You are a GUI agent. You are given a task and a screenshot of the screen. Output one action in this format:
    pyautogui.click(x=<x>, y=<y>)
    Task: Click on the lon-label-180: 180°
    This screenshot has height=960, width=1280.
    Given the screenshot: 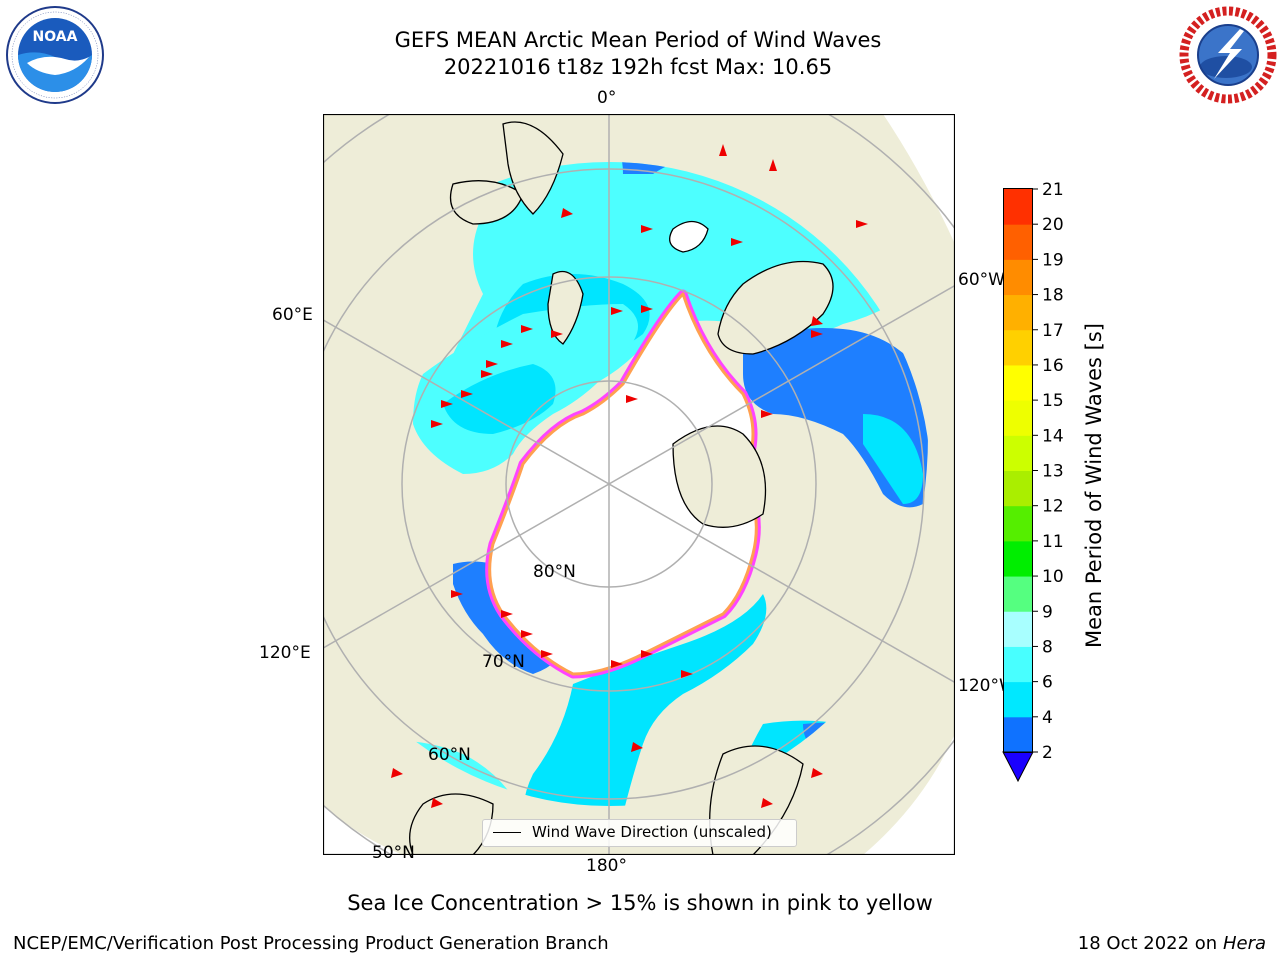 What is the action you would take?
    pyautogui.click(x=606, y=866)
    